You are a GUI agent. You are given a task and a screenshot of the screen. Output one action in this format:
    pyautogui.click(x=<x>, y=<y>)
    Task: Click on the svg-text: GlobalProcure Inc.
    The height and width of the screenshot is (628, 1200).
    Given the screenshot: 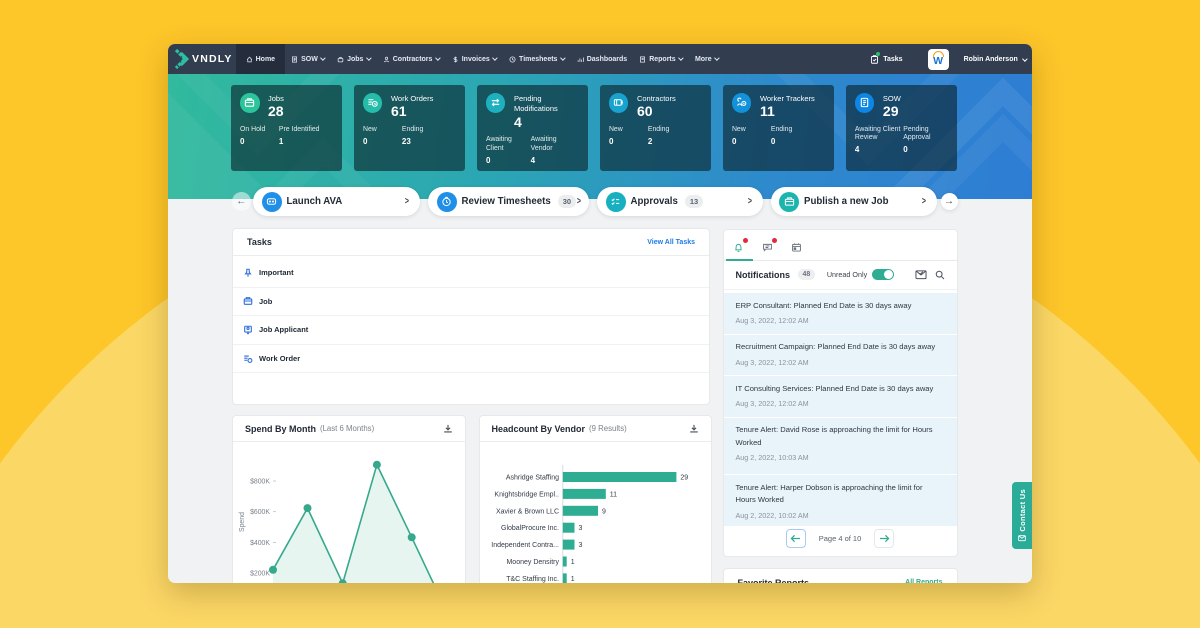 What is the action you would take?
    pyautogui.click(x=530, y=528)
    